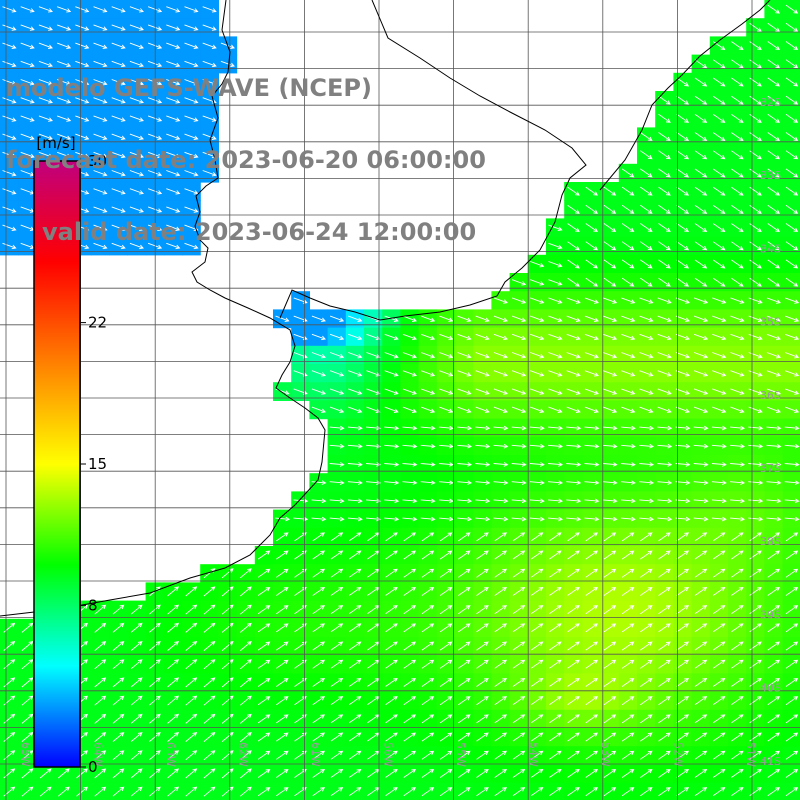  Describe the element at coordinates (97, 464) in the screenshot. I see `colorbar-tick-label: 15` at that location.